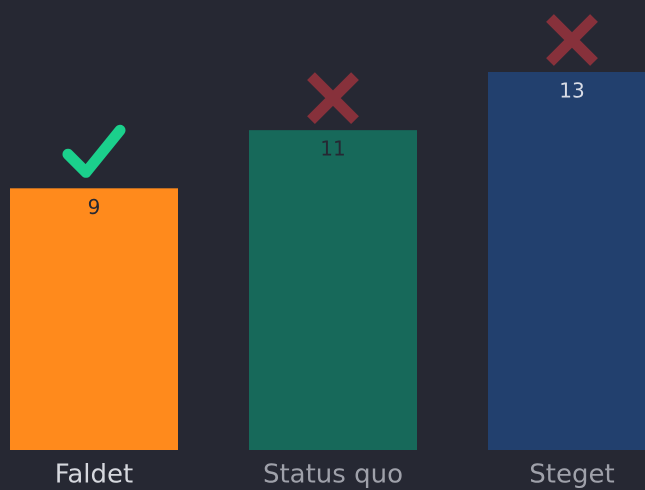  Describe the element at coordinates (94, 475) in the screenshot. I see `x-tick-label: Faldet` at that location.